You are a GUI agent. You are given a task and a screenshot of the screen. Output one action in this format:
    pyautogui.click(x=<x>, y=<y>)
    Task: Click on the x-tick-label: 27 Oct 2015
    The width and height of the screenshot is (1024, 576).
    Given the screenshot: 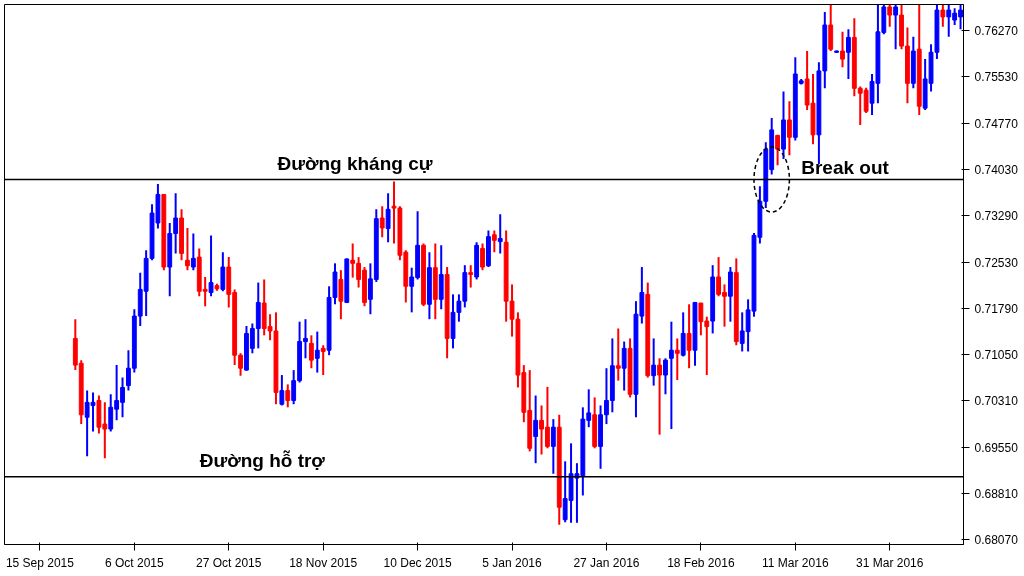 What is the action you would take?
    pyautogui.click(x=229, y=562)
    